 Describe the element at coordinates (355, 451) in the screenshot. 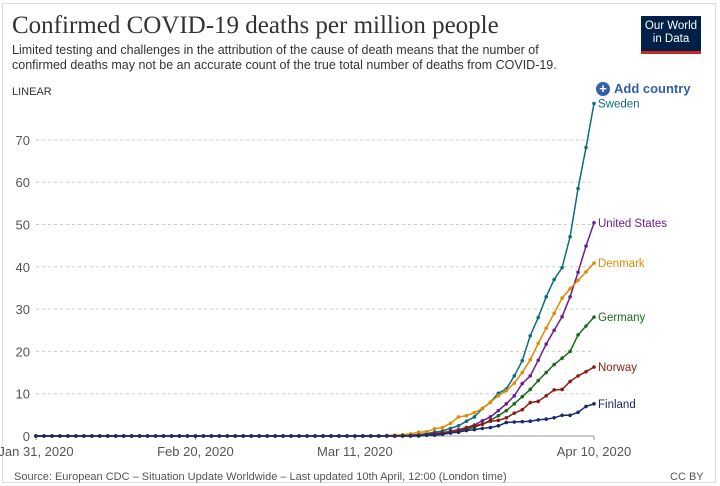

I see `x-tick-label: Mar 11, 2020` at that location.